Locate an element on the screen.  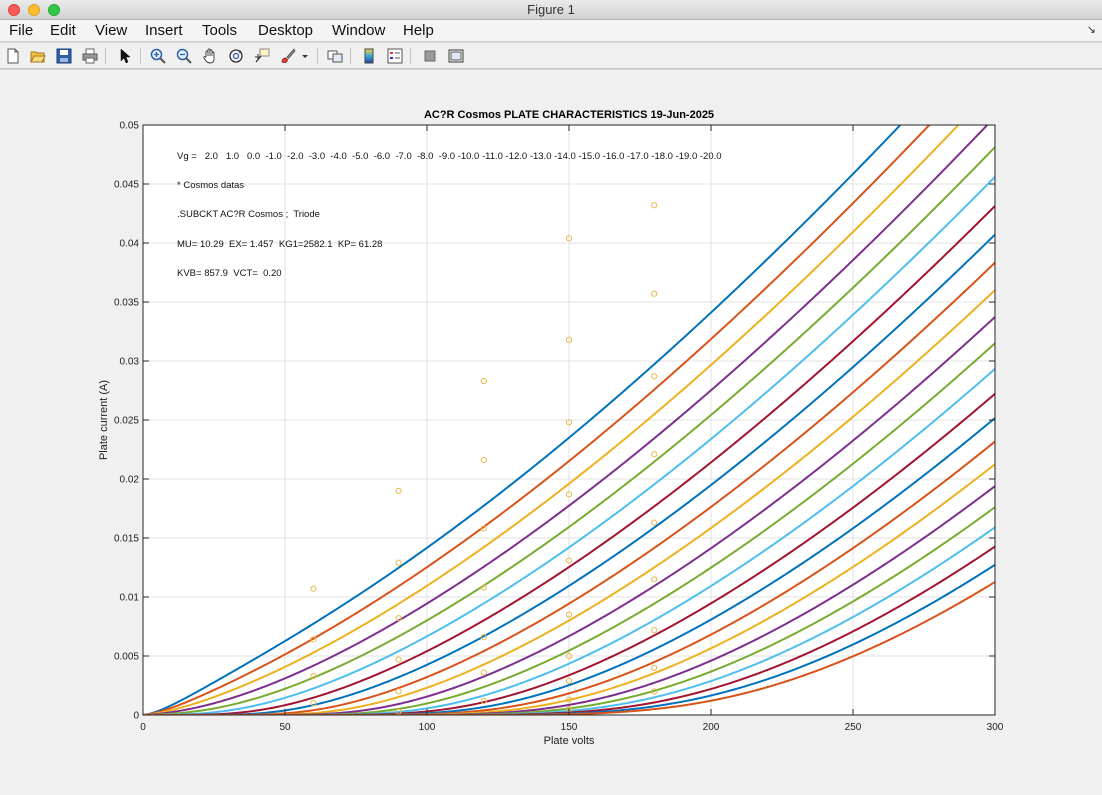
brush-dropdown-icon is located at coordinates (305, 56).